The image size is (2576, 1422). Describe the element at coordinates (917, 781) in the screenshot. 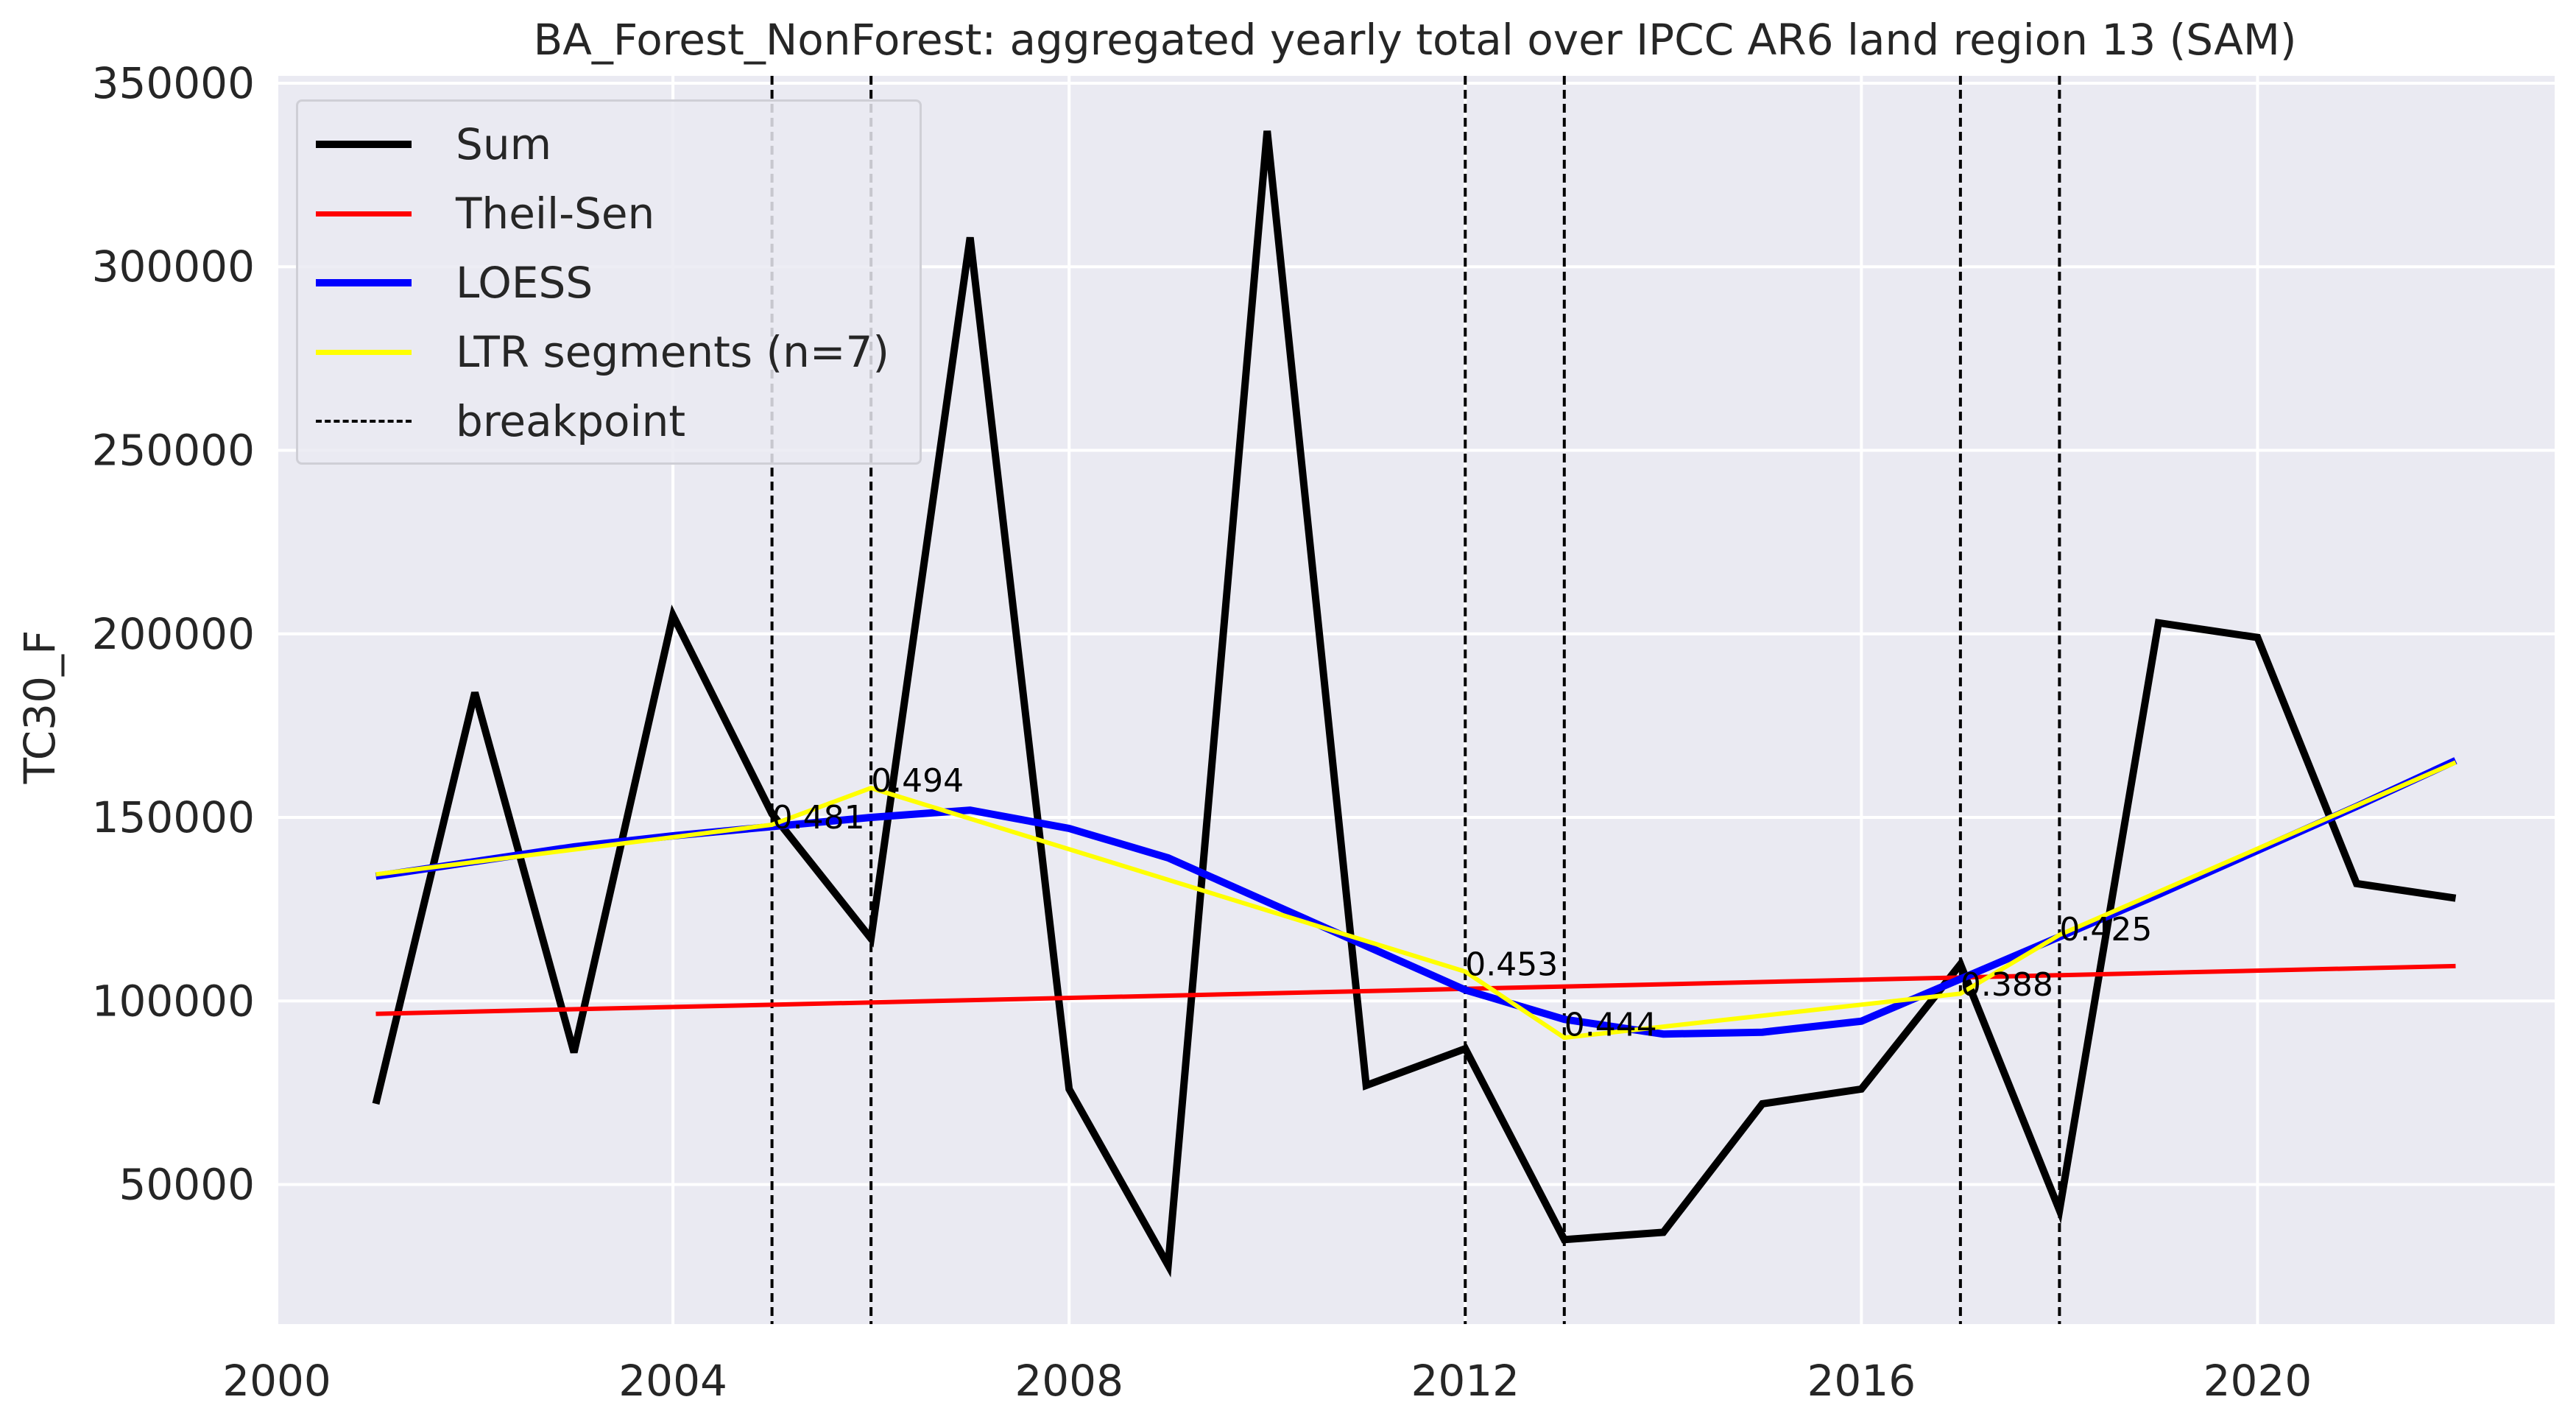

I see `annotation-label: 0.494` at that location.